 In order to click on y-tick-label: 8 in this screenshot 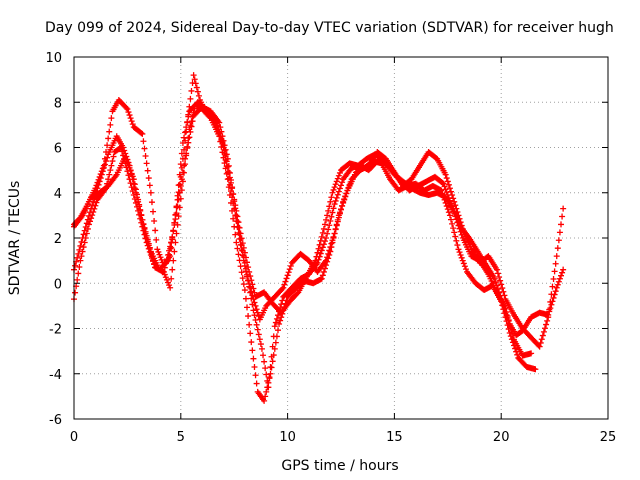, I will do `click(58, 103)`.